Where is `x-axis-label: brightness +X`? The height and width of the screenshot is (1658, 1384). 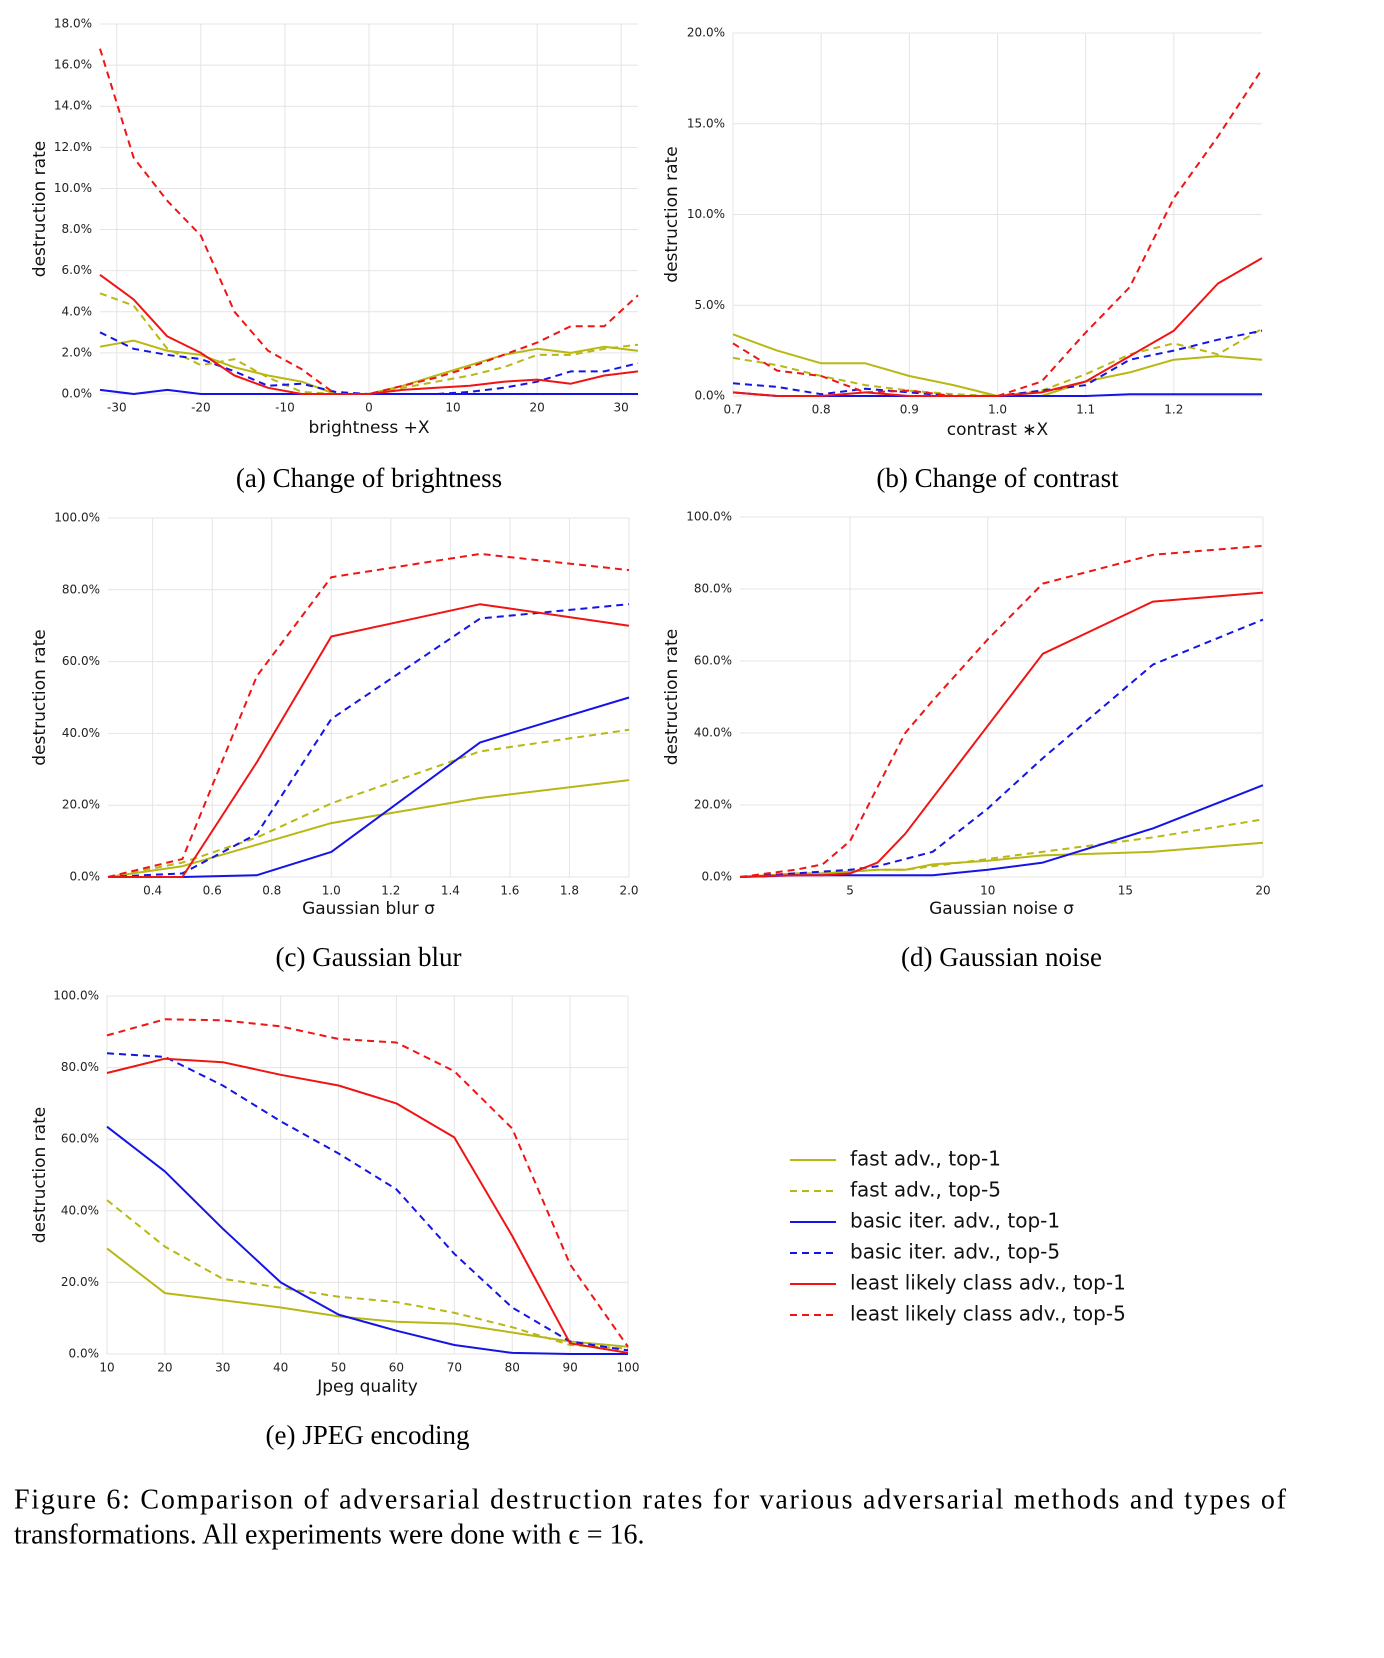
x-axis-label: brightness +X is located at coordinates (369, 428).